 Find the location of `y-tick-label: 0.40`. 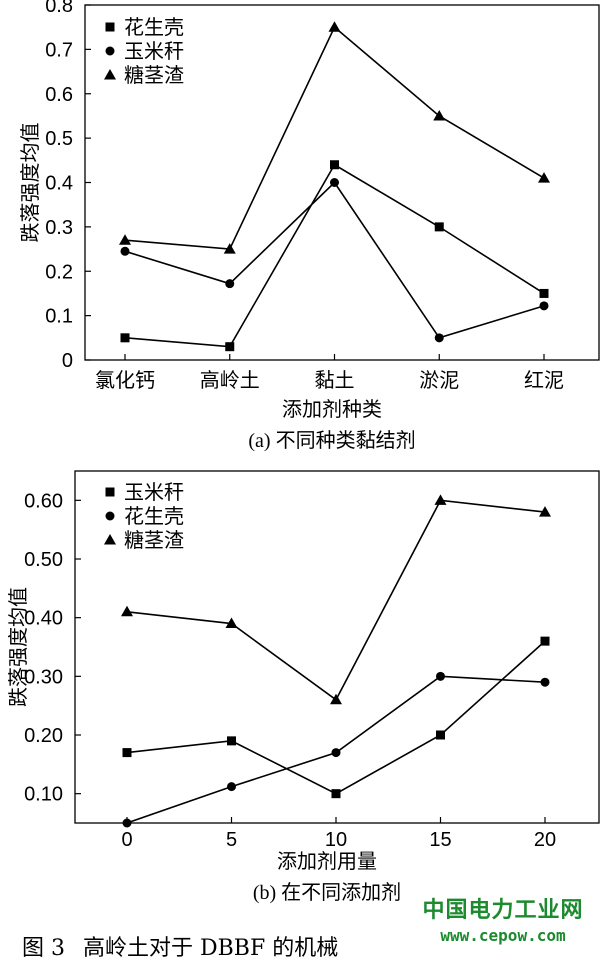

y-tick-label: 0.40 is located at coordinates (43, 619).